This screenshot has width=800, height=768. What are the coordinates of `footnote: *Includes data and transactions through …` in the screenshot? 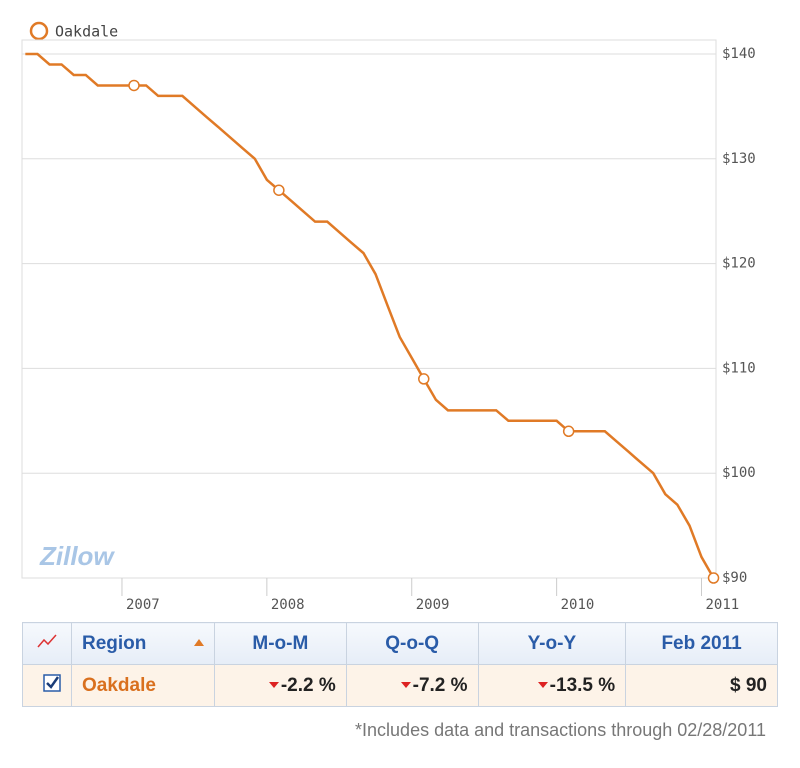 It's located at (560, 730).